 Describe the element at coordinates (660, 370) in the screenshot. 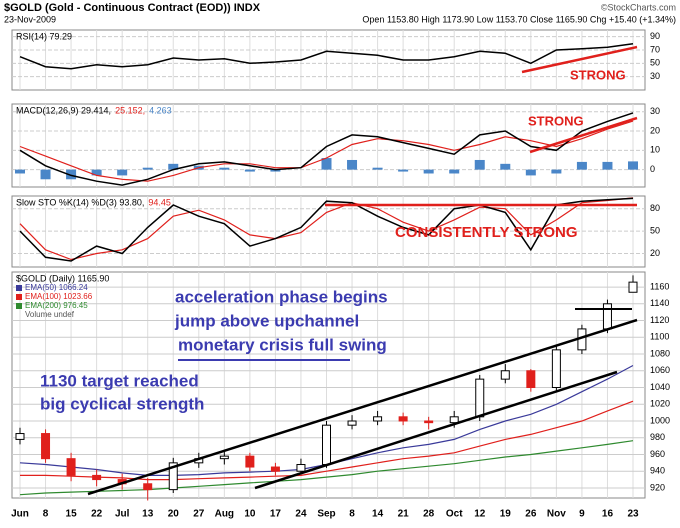

I see `y-tick-label: 1060` at that location.